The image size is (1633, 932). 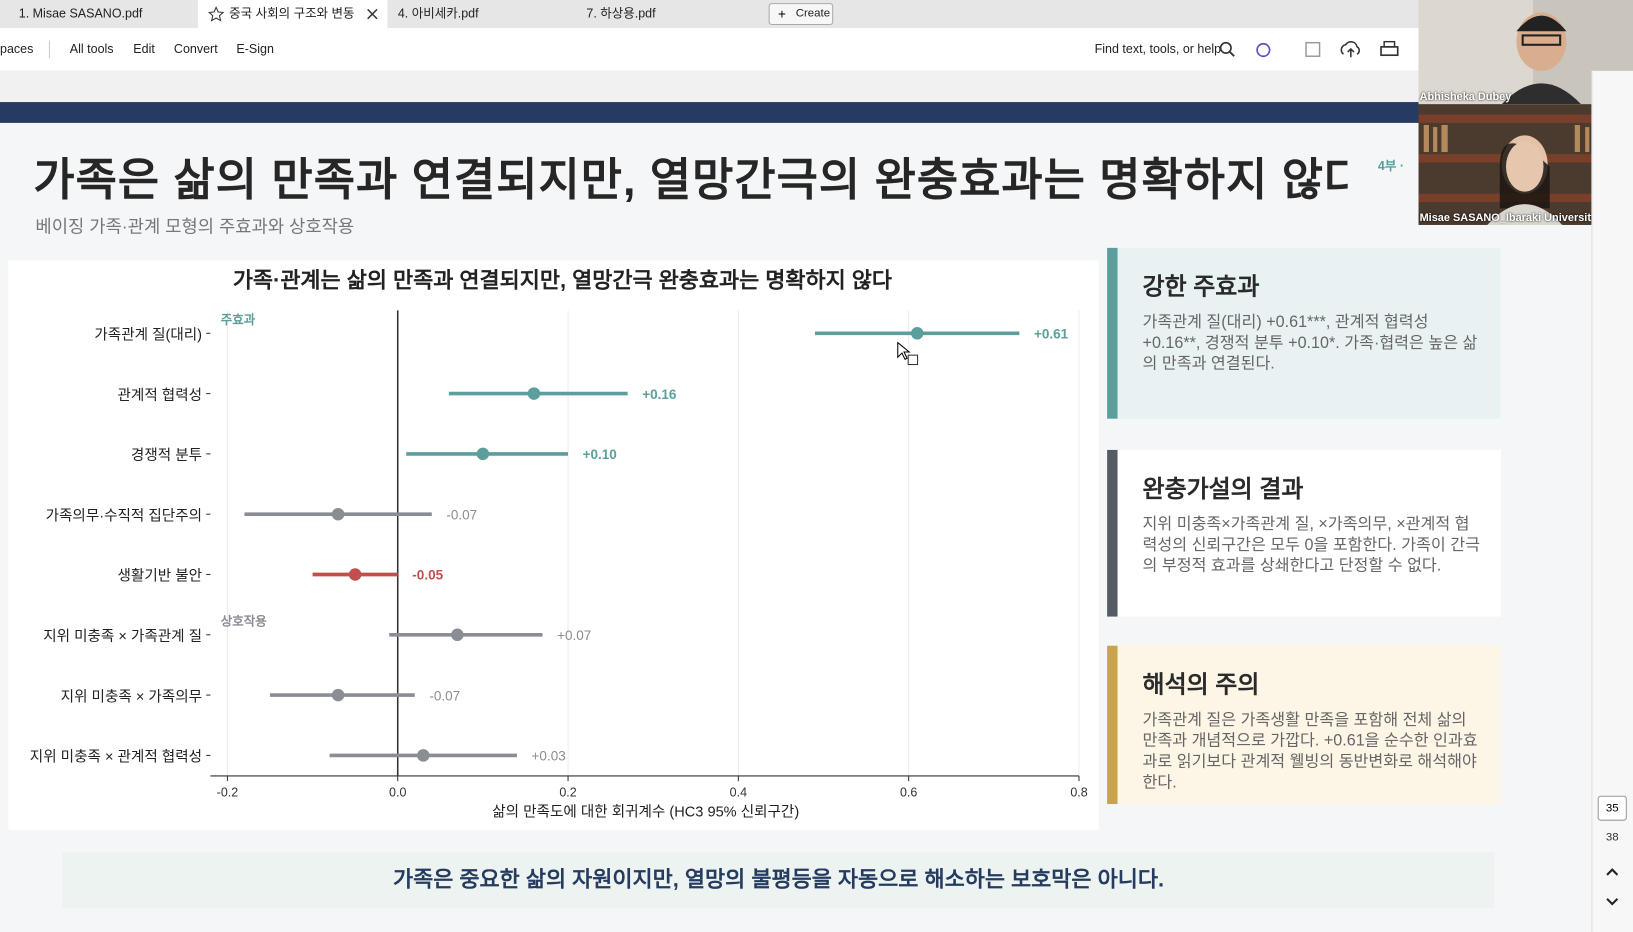 What do you see at coordinates (17, 49) in the screenshot?
I see `toolbar-item: paces` at bounding box center [17, 49].